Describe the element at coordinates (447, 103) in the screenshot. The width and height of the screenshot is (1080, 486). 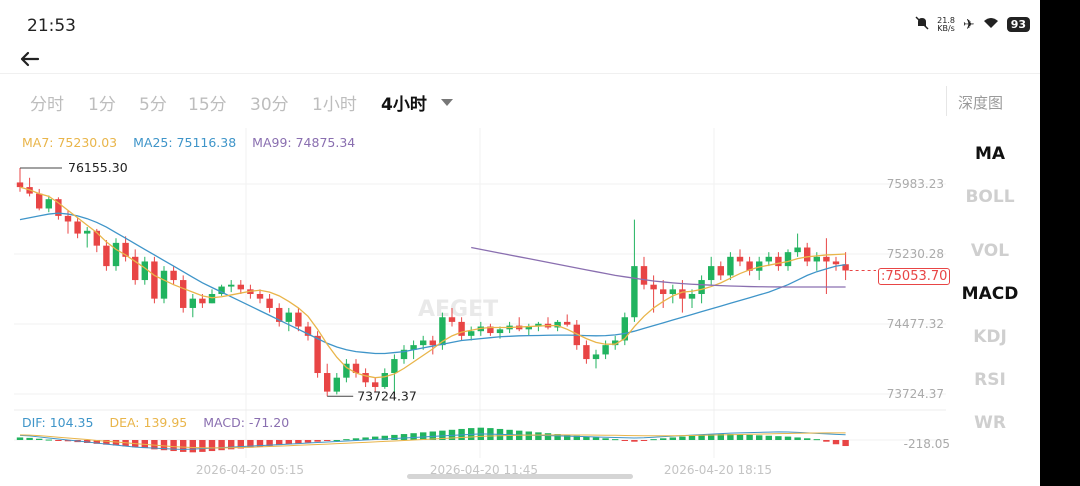
I see `chevron-down-icon` at that location.